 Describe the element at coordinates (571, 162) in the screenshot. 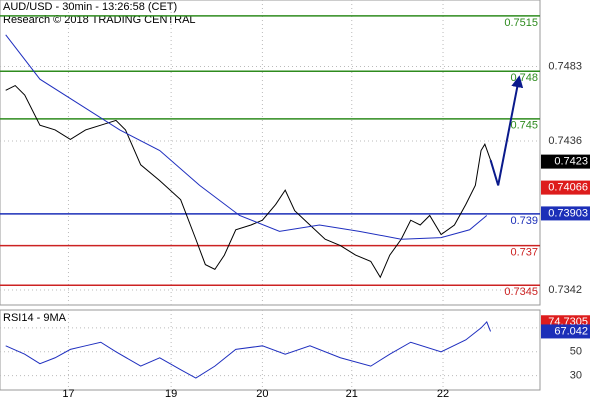

I see `price-tag-label: 0.7423` at that location.